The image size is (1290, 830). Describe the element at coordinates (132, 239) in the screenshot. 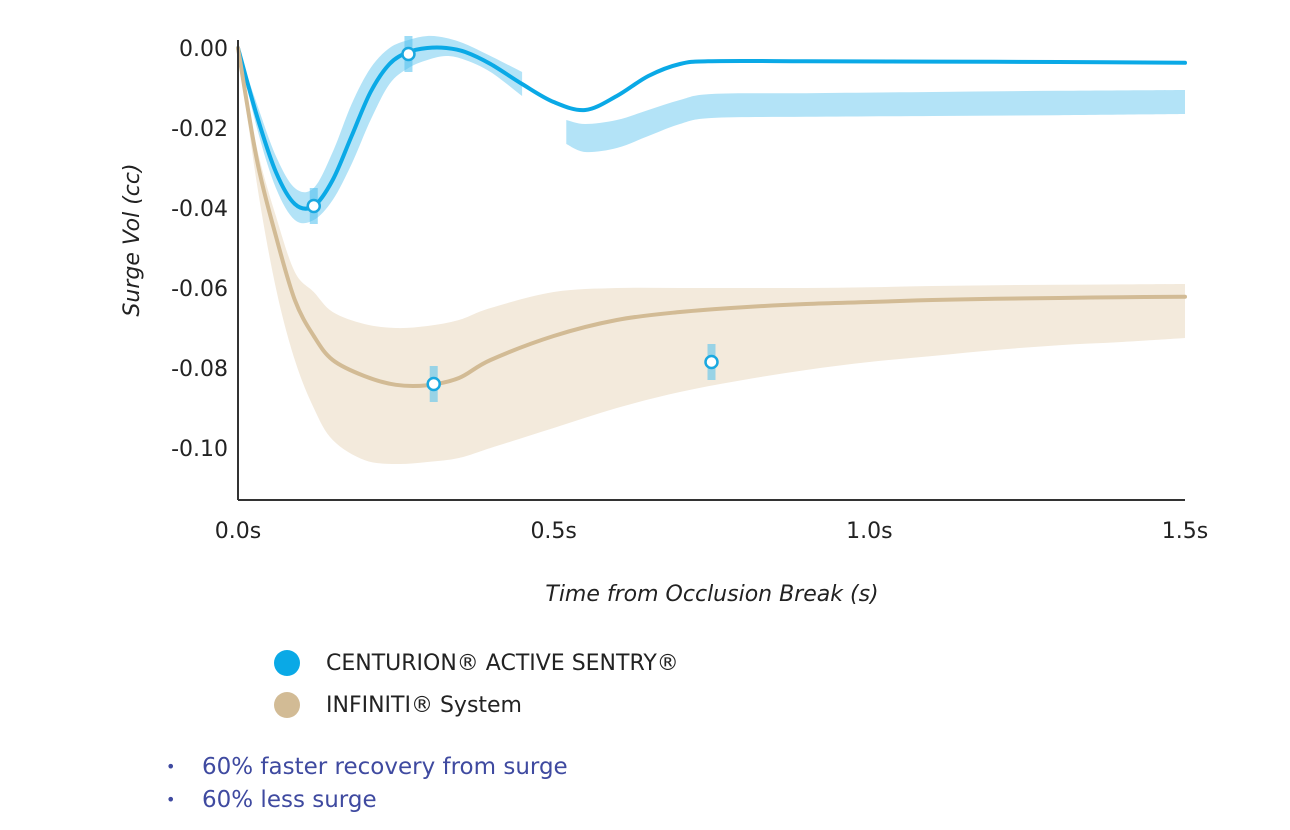

I see `y-axis-title: Surge Vol (cc)` at that location.